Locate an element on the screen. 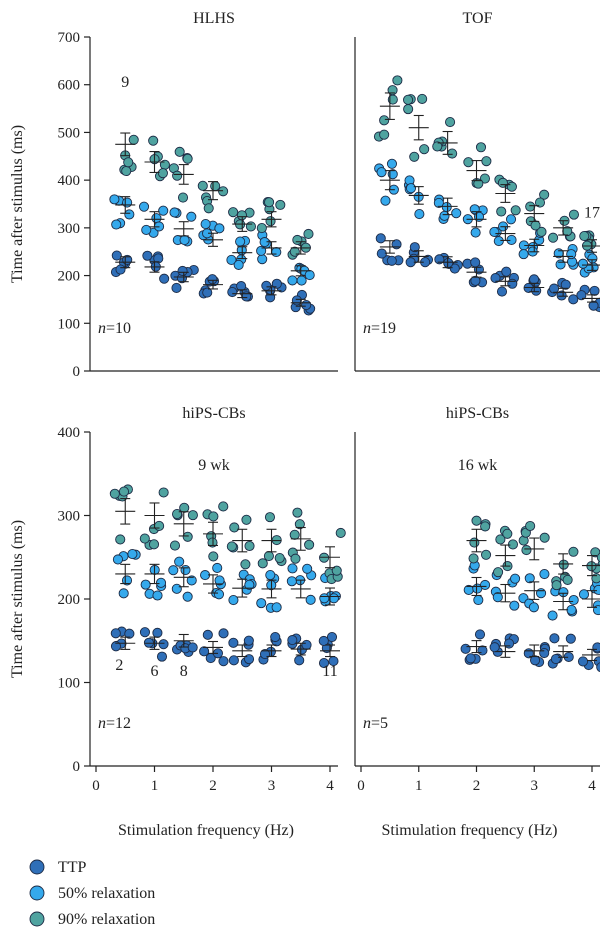  y-tick-label: 0 is located at coordinates (77, 767).